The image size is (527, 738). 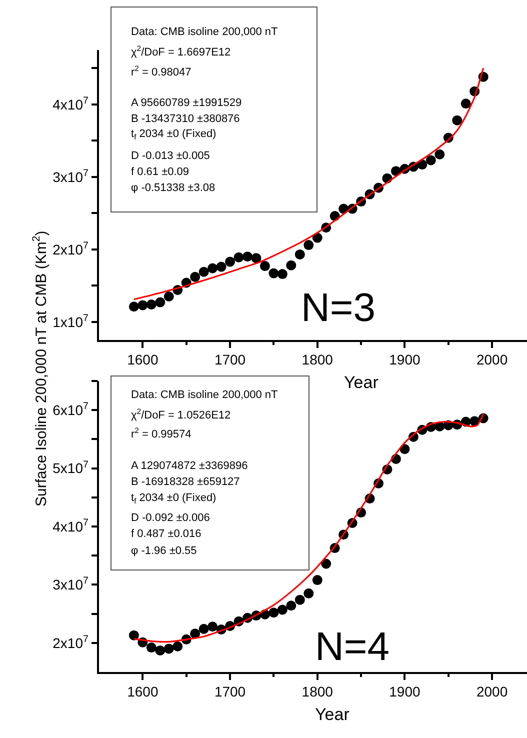 I want to click on annotation: D -0.092 ±0.006, so click(x=170, y=518).